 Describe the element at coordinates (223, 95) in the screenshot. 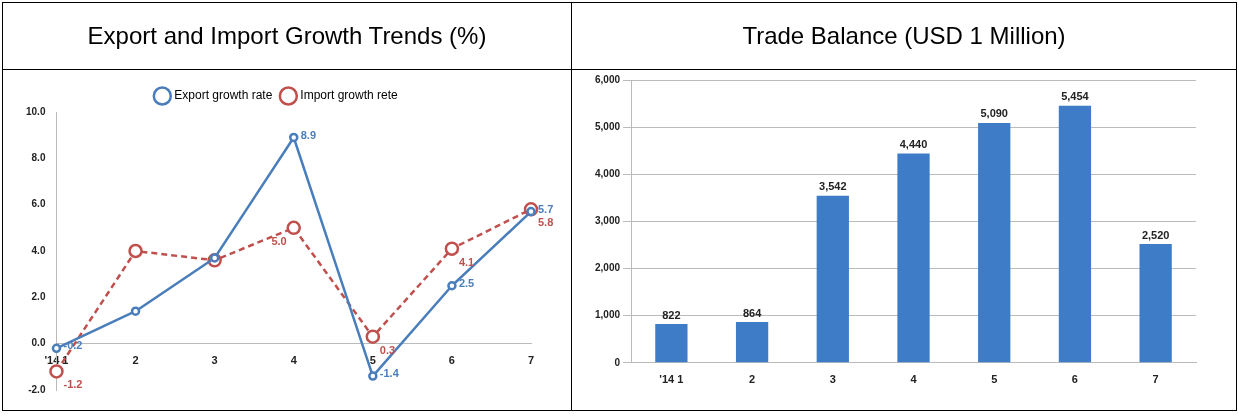

I see `legend-label: Export growth rate` at that location.